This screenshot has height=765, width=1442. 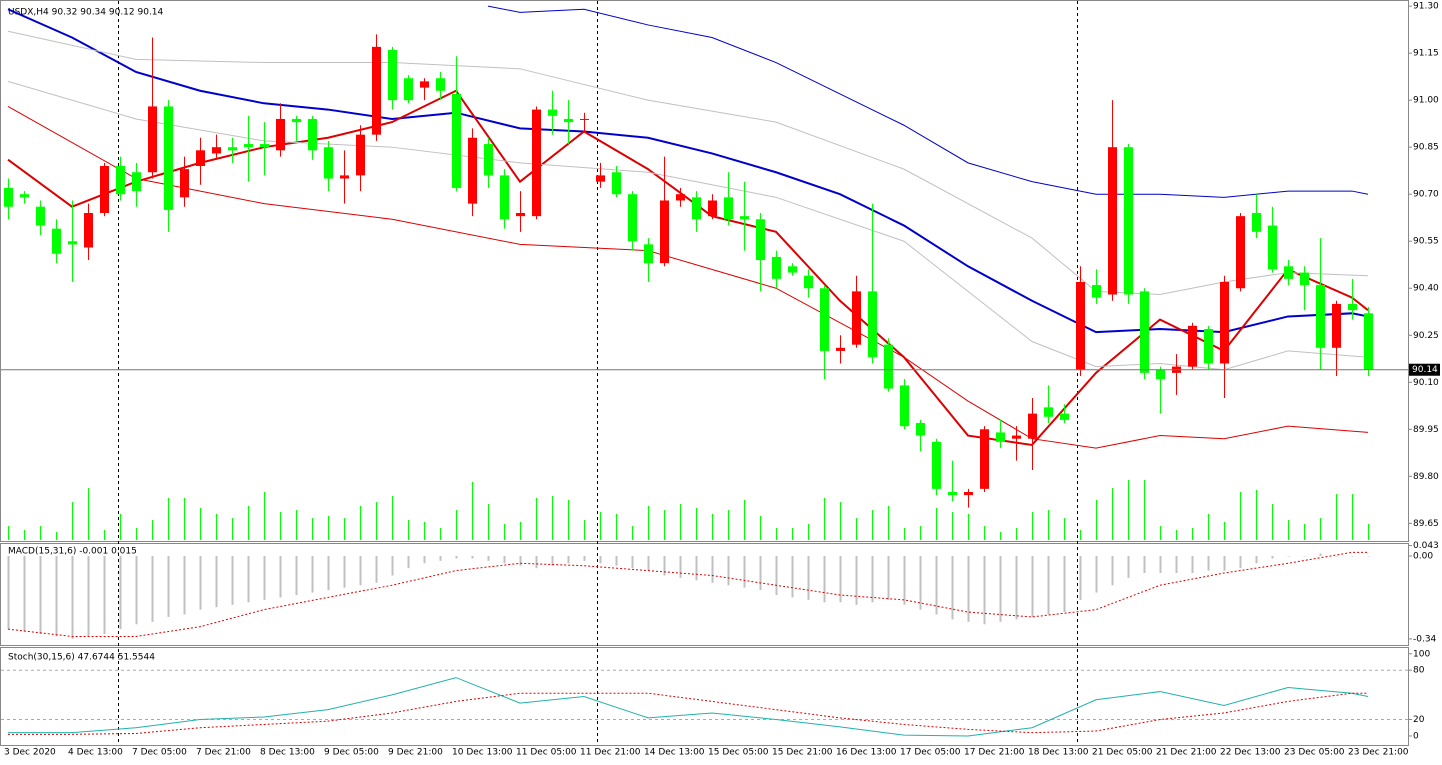 I want to click on x-tick-label: 18 Dec 13:00, so click(x=1058, y=753).